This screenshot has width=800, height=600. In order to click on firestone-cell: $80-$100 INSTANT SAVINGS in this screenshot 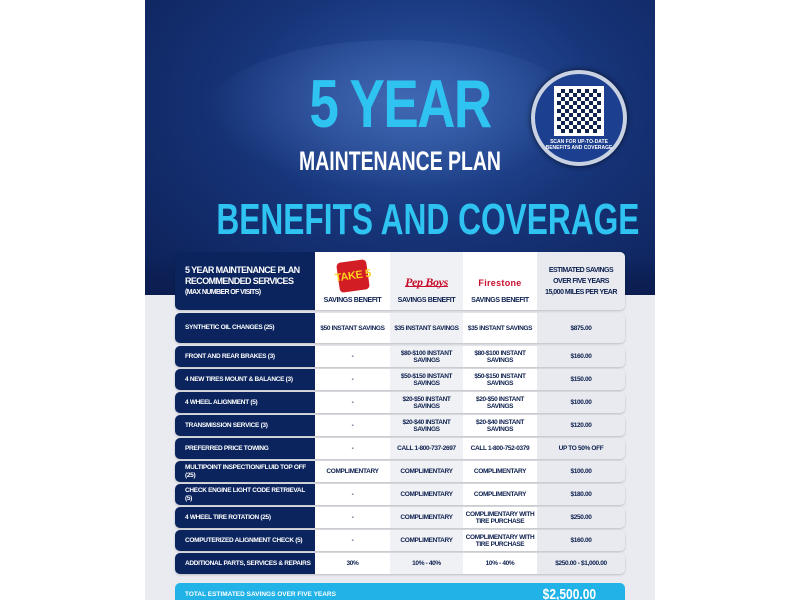, I will do `click(500, 356)`.